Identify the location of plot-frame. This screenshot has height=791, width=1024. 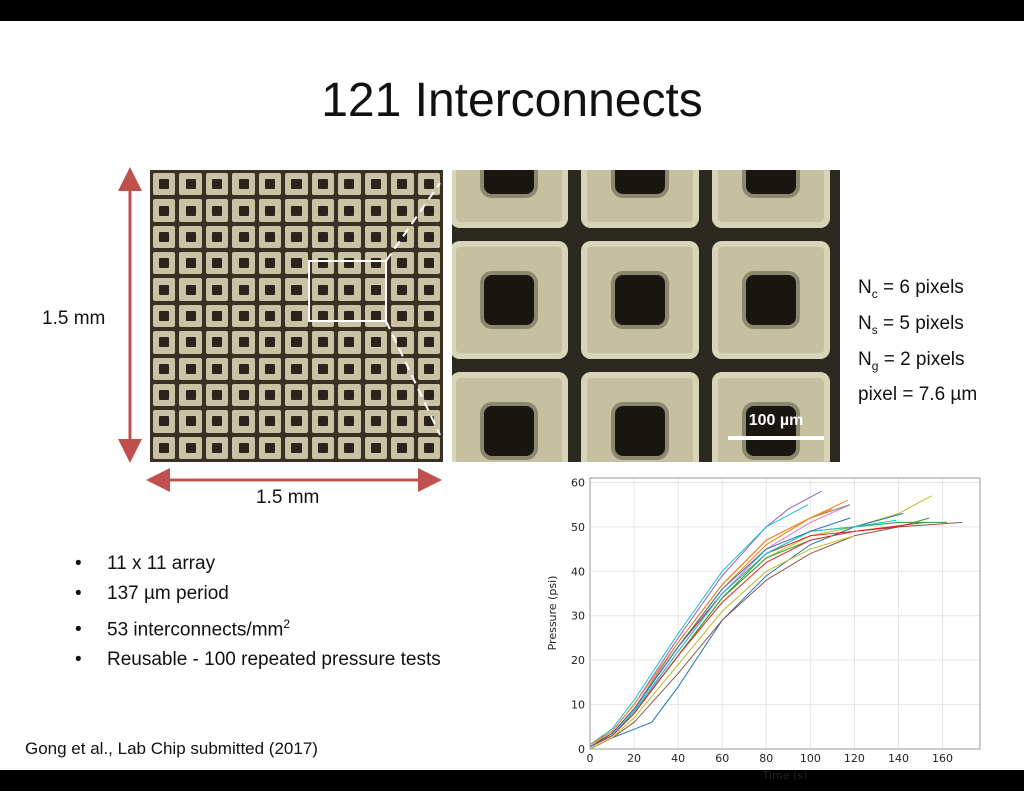
(785, 613).